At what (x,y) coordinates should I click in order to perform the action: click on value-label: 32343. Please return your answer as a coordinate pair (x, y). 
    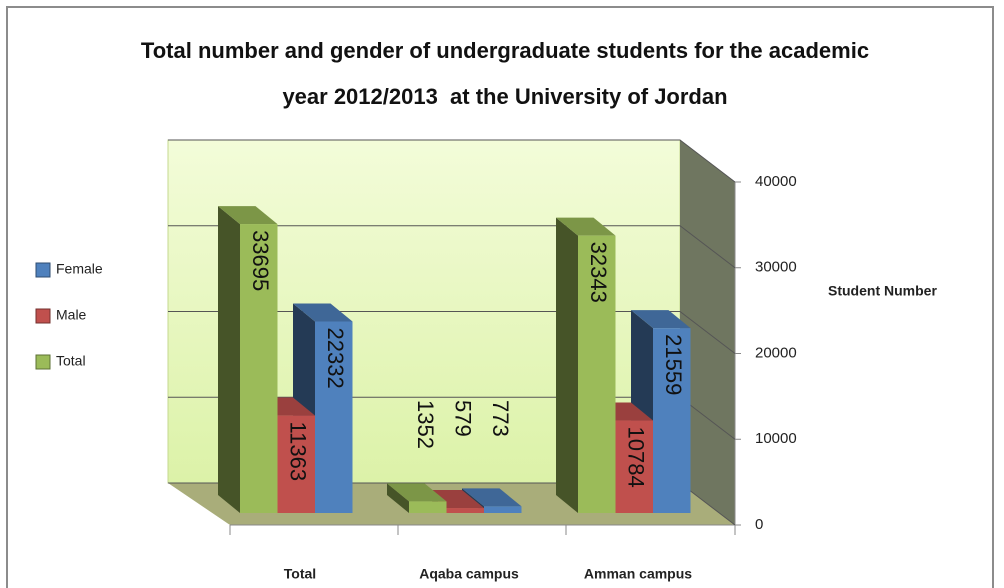
    Looking at the image, I should click on (598, 272).